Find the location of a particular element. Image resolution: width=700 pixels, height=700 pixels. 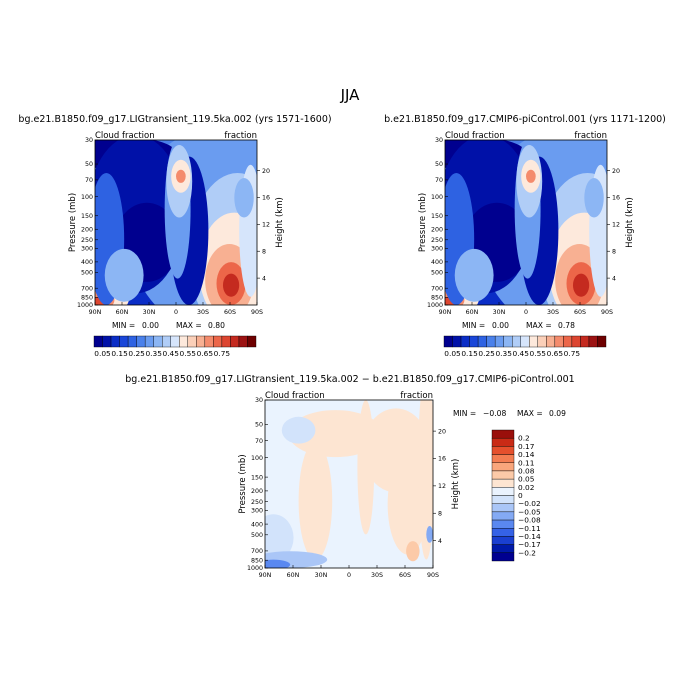

colorbar-label: −0.2 is located at coordinates (527, 552).